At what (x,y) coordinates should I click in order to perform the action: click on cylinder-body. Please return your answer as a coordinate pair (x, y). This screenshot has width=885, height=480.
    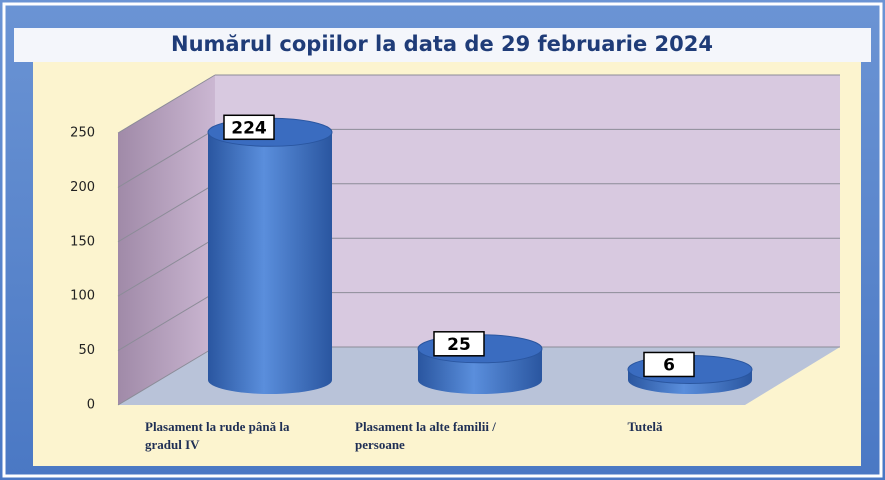
    Looking at the image, I should click on (270, 263).